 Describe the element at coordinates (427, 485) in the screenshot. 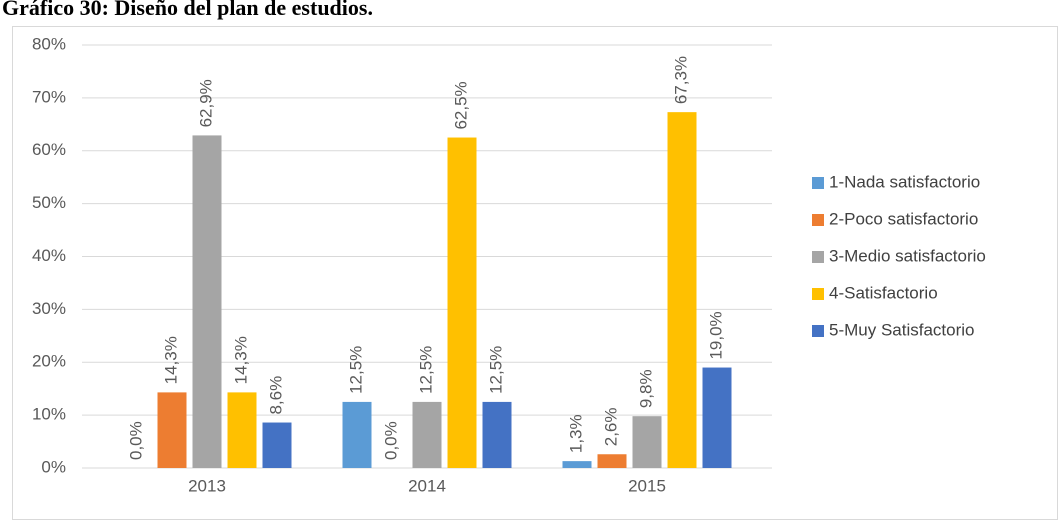

I see `x-tick-label: 2014` at that location.